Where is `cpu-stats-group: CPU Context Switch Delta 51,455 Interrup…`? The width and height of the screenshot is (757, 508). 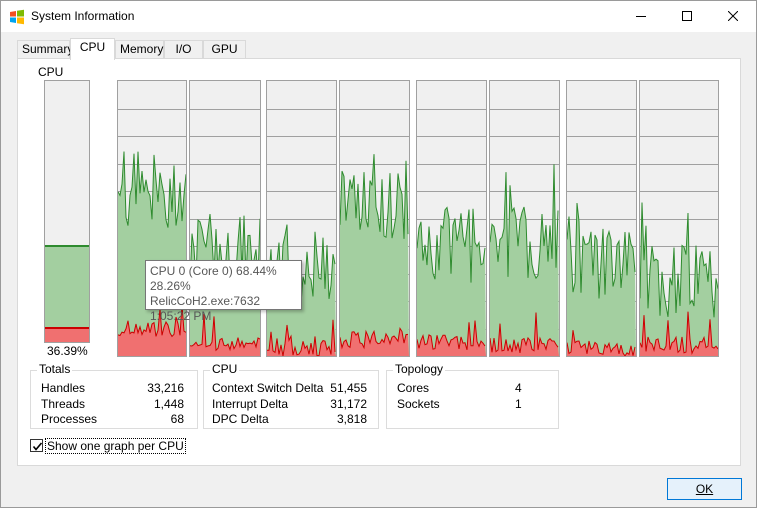
cpu-stats-group: CPU Context Switch Delta 51,455 Interrup… is located at coordinates (291, 395).